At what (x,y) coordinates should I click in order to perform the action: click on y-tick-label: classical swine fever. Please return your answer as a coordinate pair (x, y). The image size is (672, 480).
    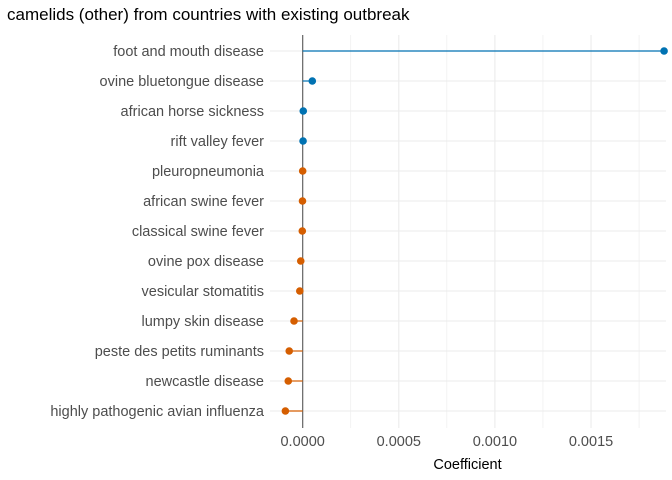
    Looking at the image, I should click on (198, 232).